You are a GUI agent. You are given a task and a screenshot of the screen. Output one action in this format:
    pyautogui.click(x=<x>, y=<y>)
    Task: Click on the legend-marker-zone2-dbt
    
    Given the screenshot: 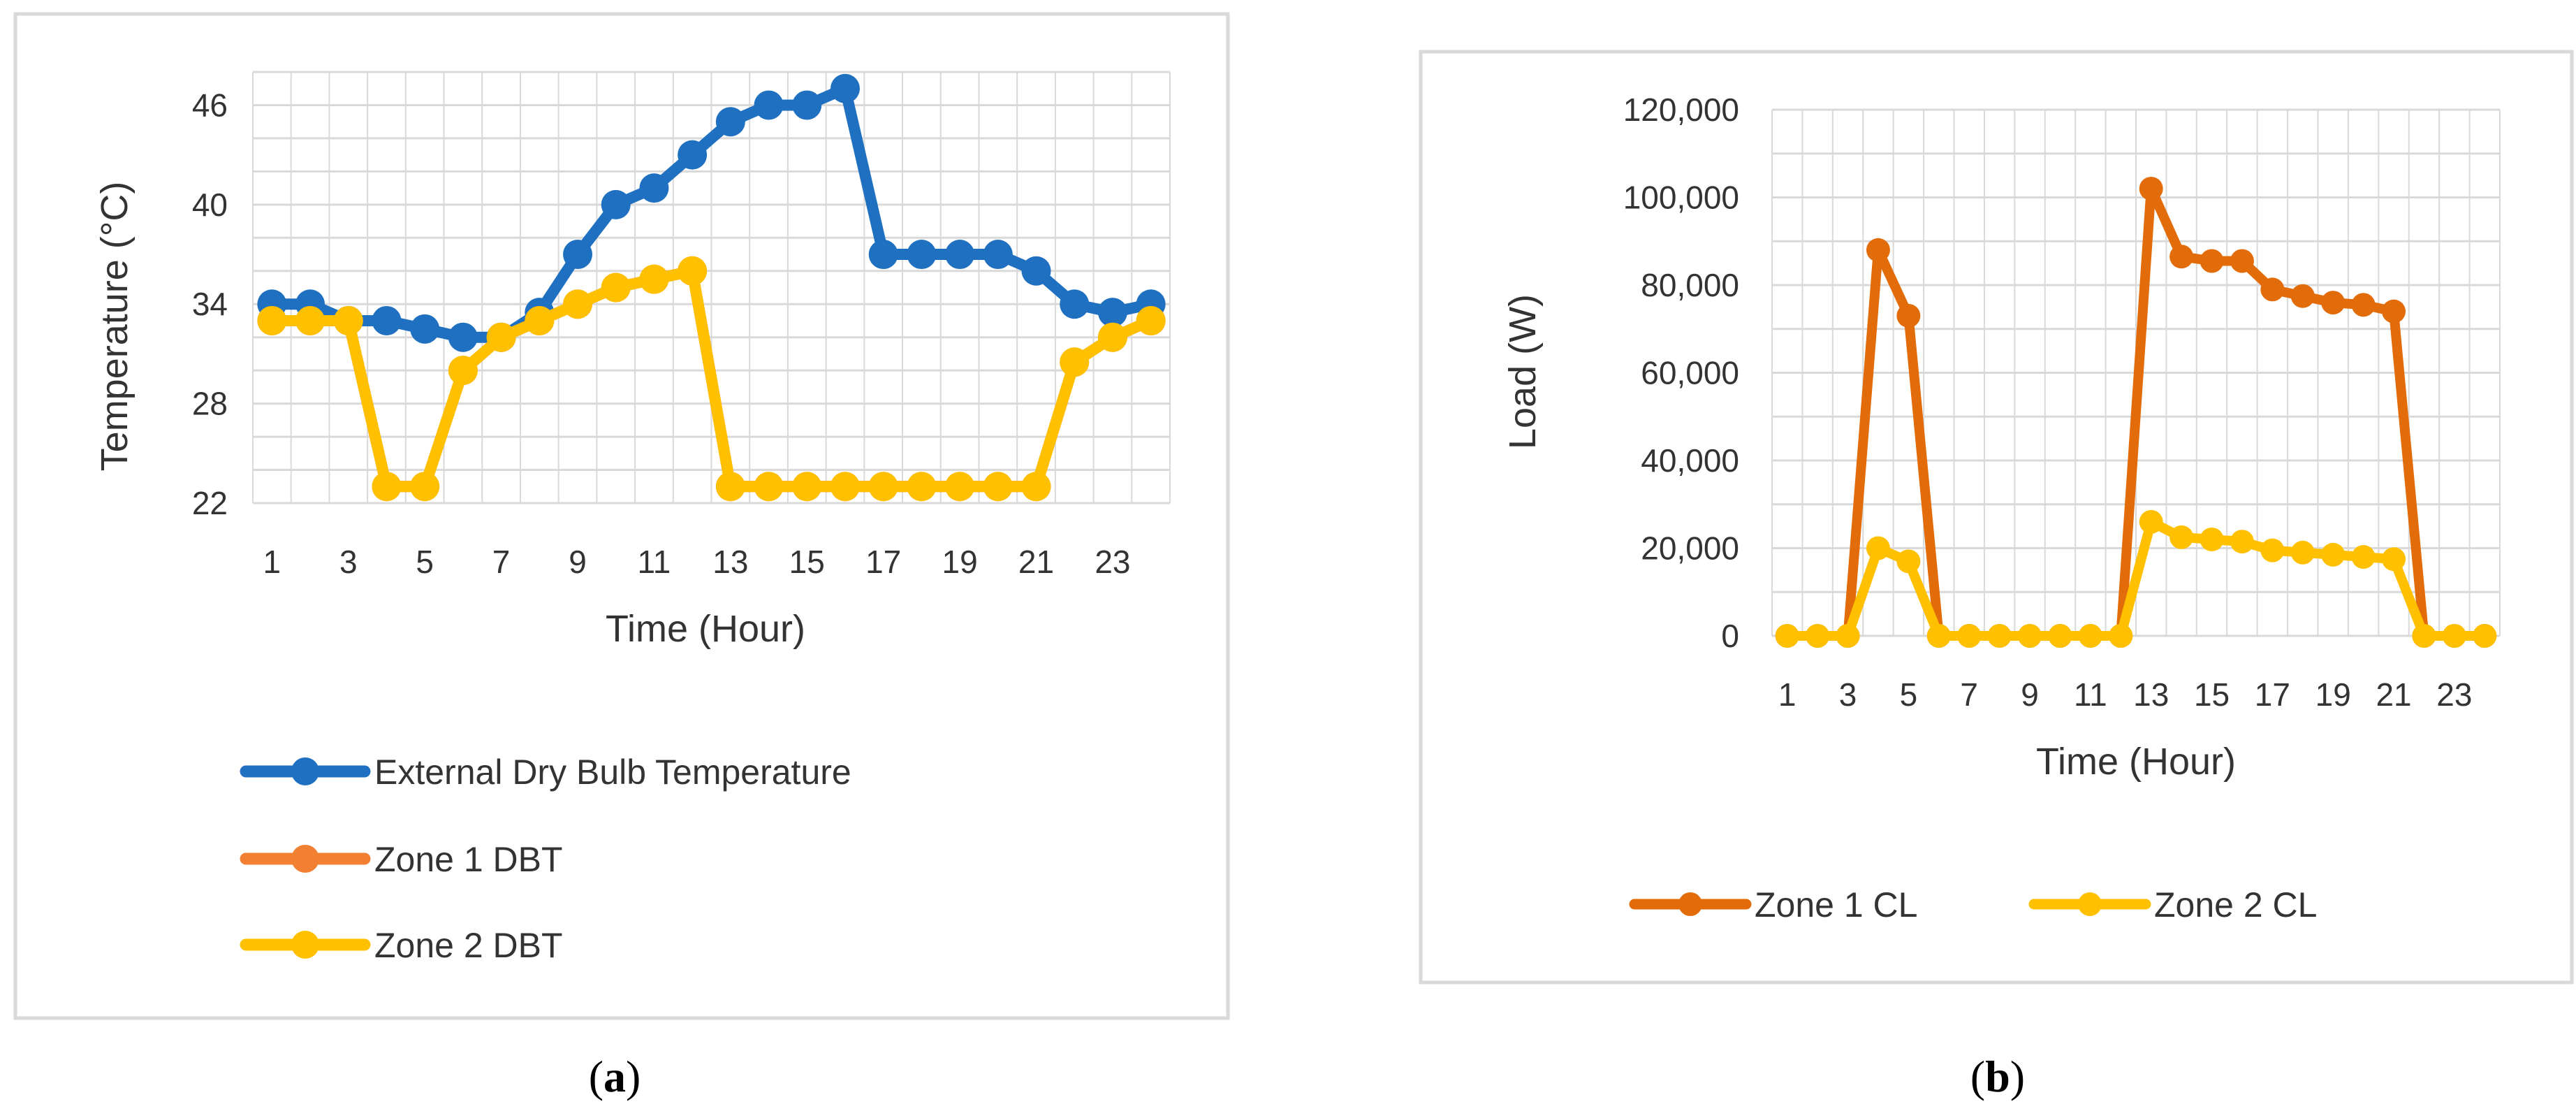 What is the action you would take?
    pyautogui.click(x=305, y=945)
    